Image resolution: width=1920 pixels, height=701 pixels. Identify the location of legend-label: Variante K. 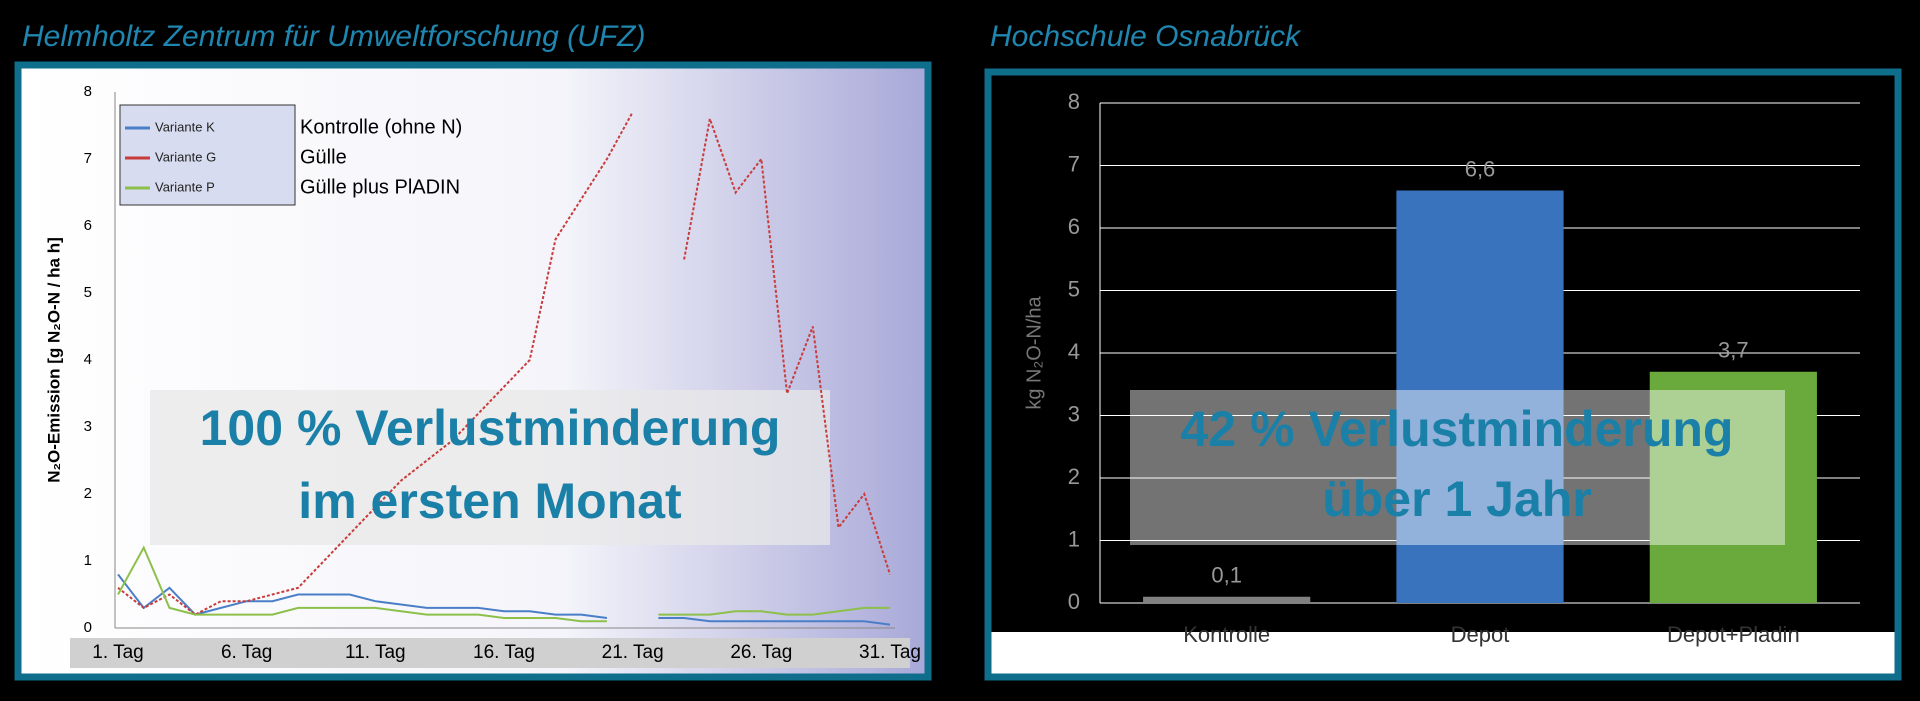
(185, 126).